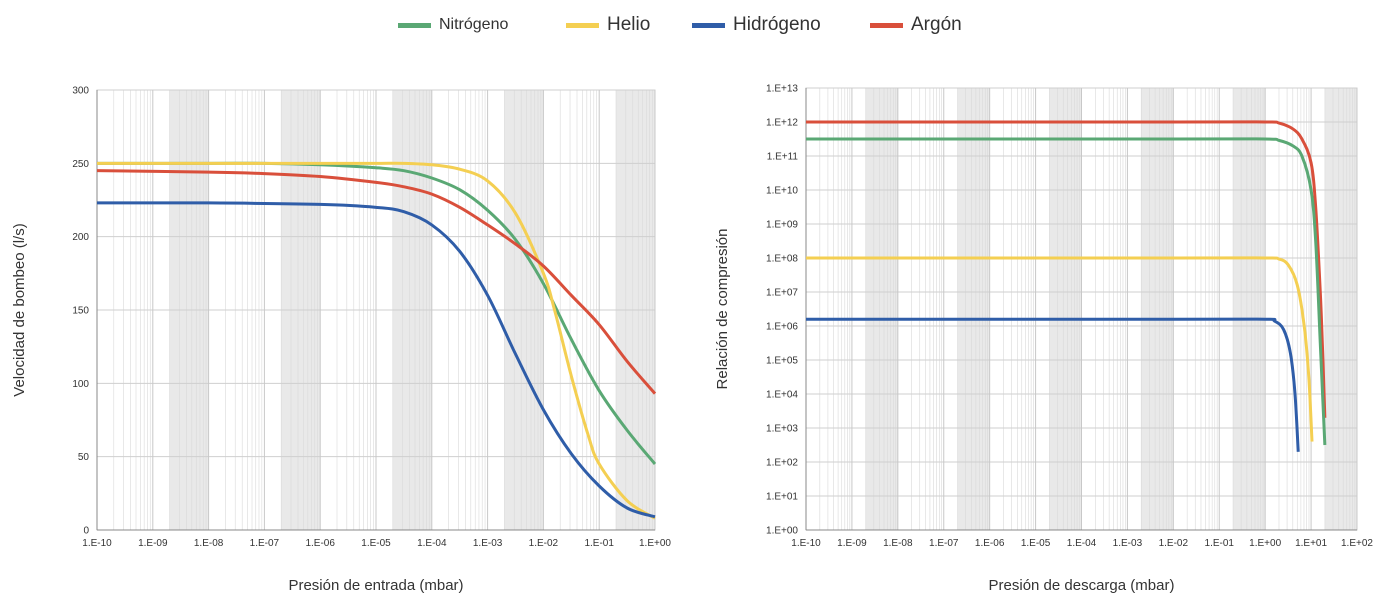 The image size is (1374, 600). I want to click on y-axis-title: Velocidad de bombeo (l/s), so click(19, 309).